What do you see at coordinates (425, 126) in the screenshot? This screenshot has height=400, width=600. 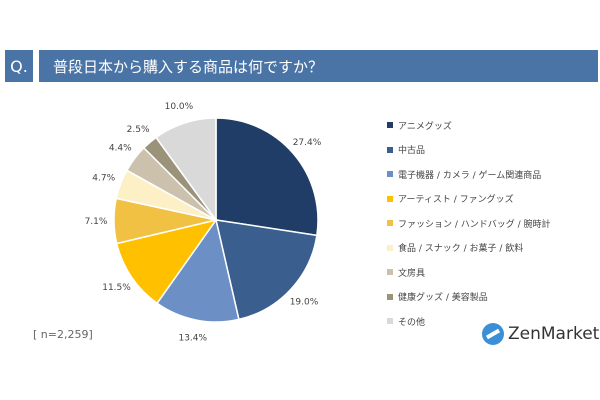 I see `legend-label: アニメグッズ` at bounding box center [425, 126].